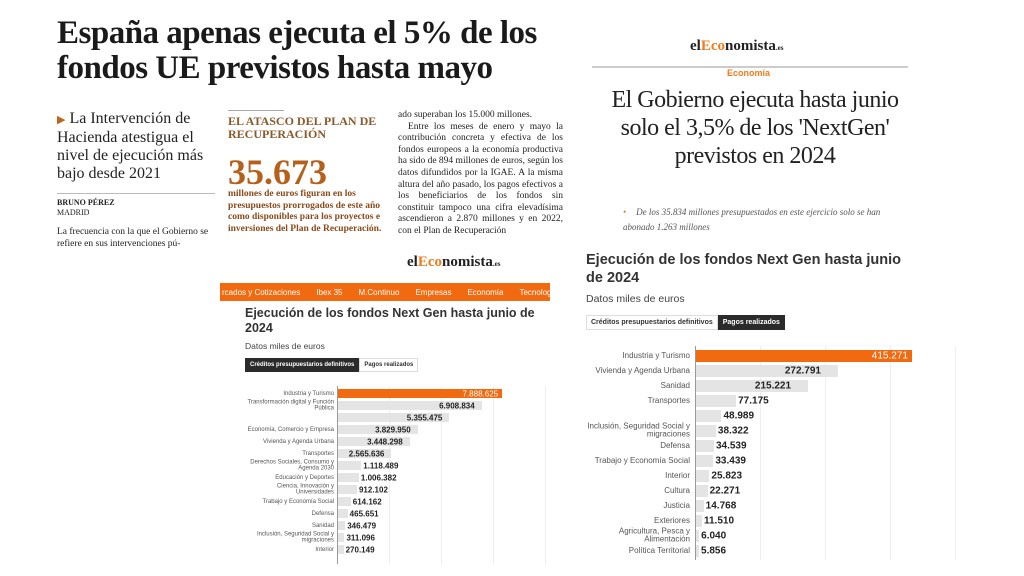 The image size is (1024, 576). Describe the element at coordinates (676, 505) in the screenshot. I see `category-label: Justicia` at that location.